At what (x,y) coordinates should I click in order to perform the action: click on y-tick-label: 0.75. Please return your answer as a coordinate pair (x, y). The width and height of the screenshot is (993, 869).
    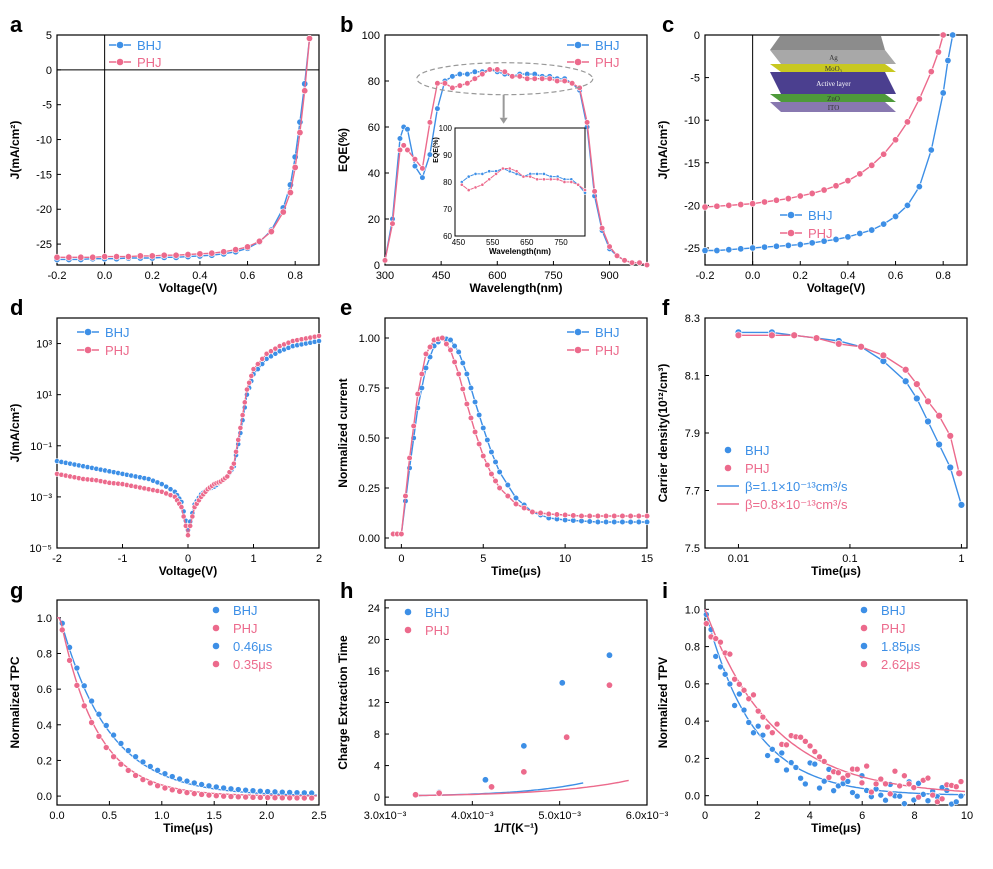
    Looking at the image, I should click on (369, 389).